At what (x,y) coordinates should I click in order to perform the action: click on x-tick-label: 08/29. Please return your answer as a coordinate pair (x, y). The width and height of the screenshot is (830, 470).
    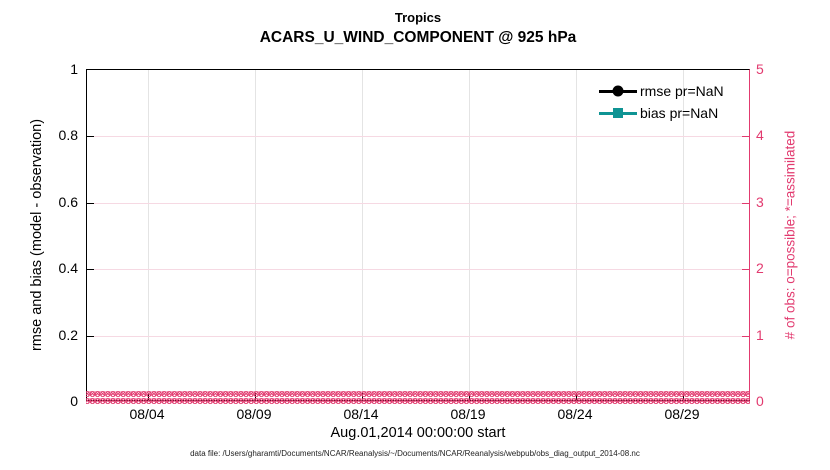
    Looking at the image, I should click on (682, 414).